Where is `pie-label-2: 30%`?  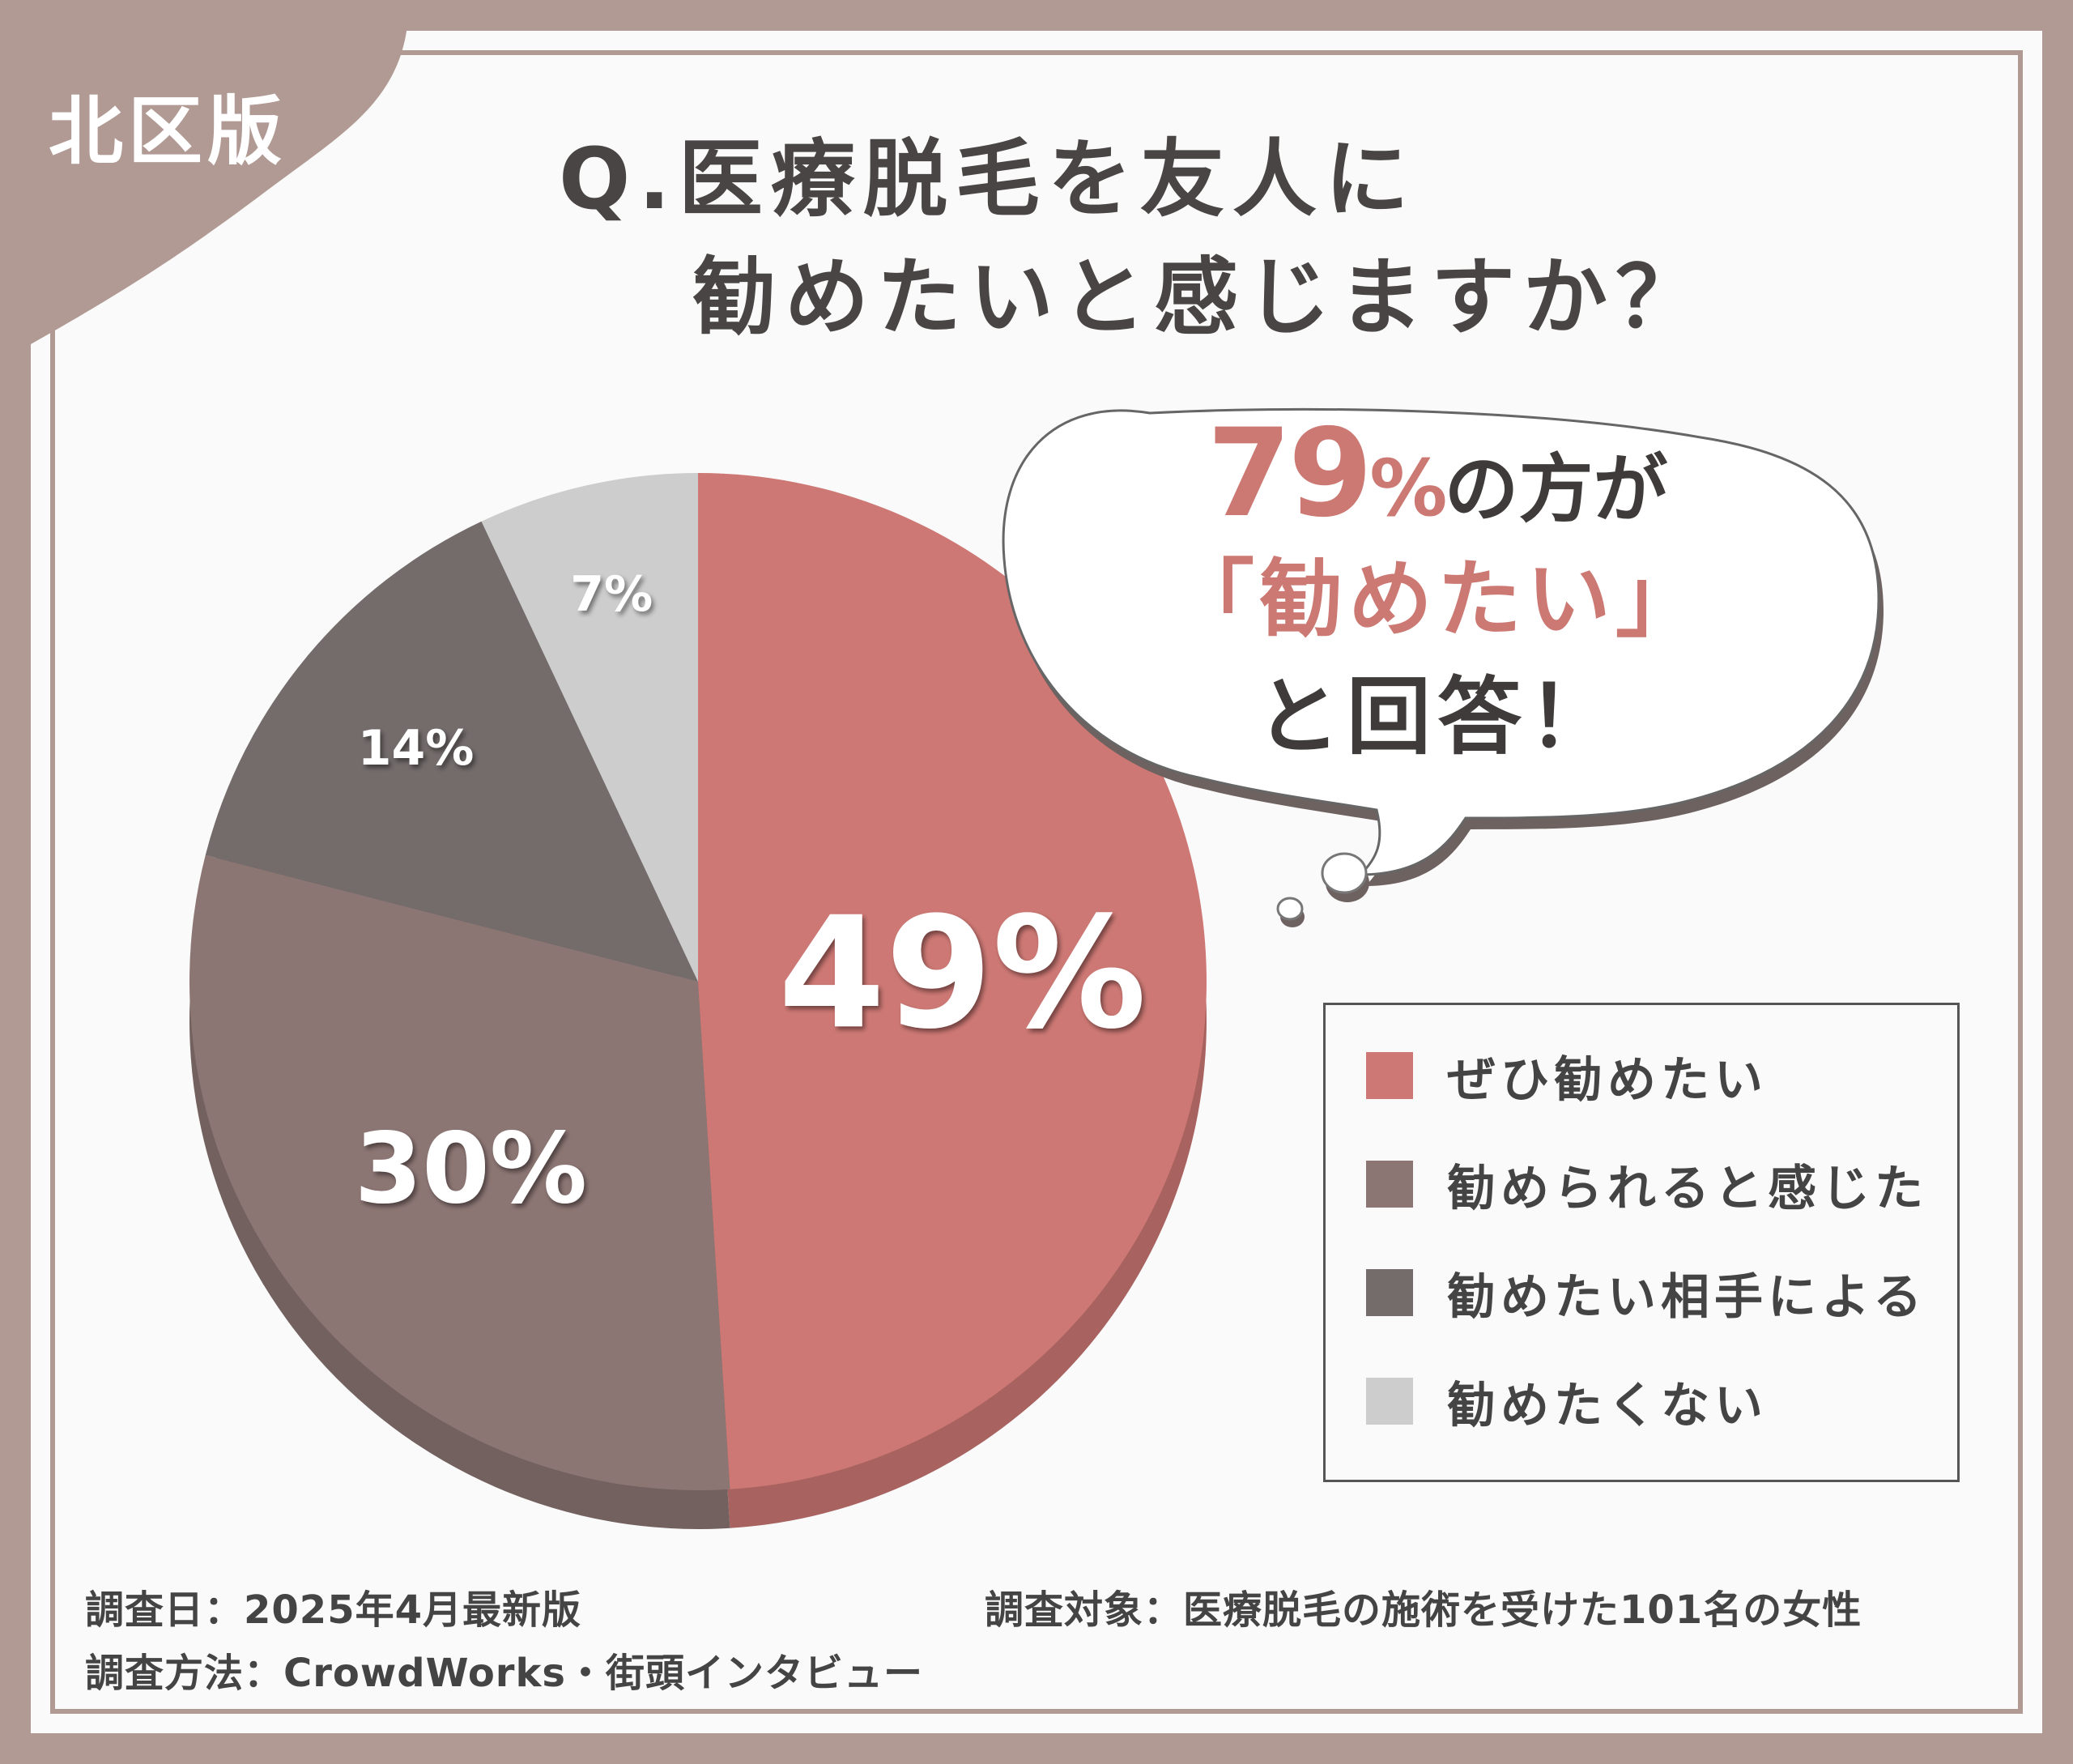
pie-label-2: 30% is located at coordinates (471, 1170).